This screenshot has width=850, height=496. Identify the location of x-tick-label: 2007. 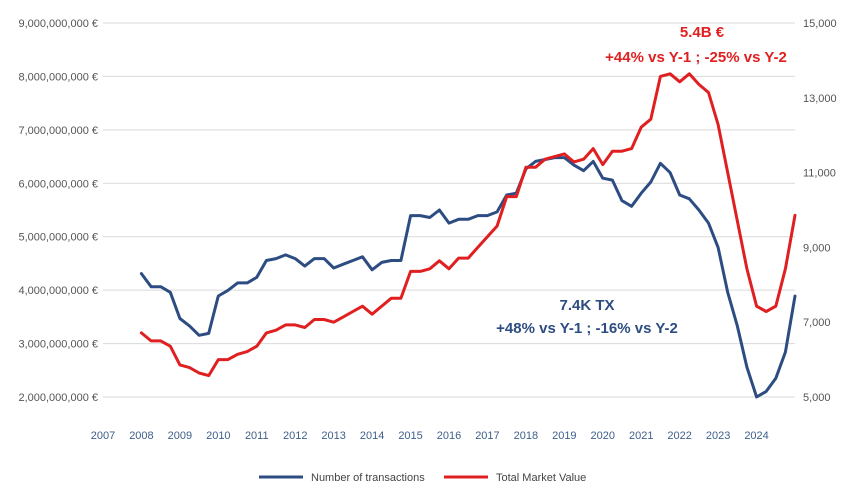
(103, 436).